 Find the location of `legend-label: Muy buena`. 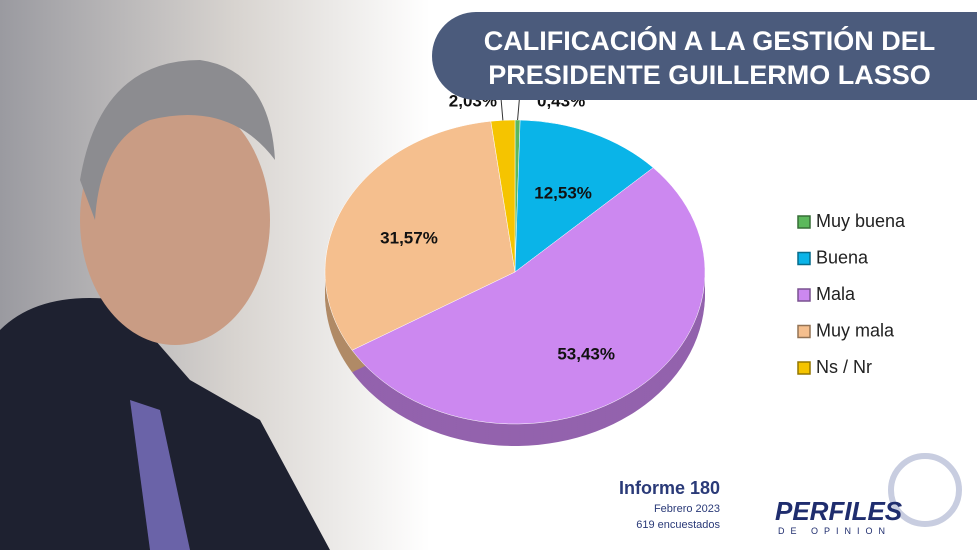

legend-label: Muy buena is located at coordinates (861, 221).